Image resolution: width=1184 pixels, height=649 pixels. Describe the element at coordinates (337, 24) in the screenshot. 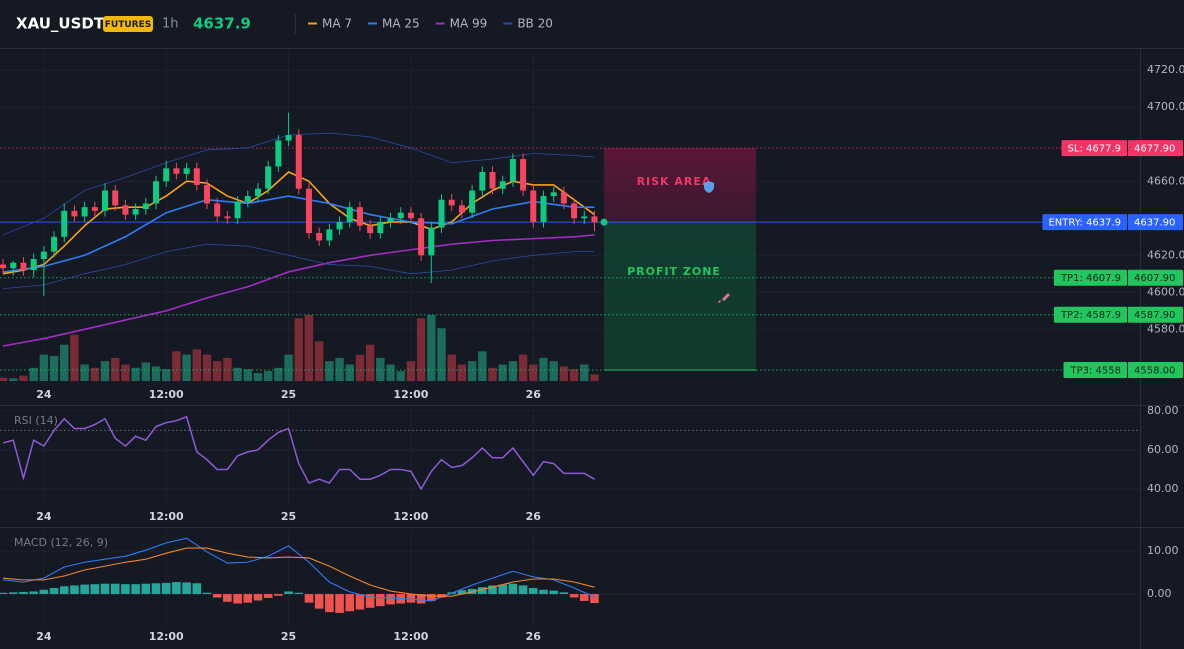

I see `legend-label: MA 7` at that location.